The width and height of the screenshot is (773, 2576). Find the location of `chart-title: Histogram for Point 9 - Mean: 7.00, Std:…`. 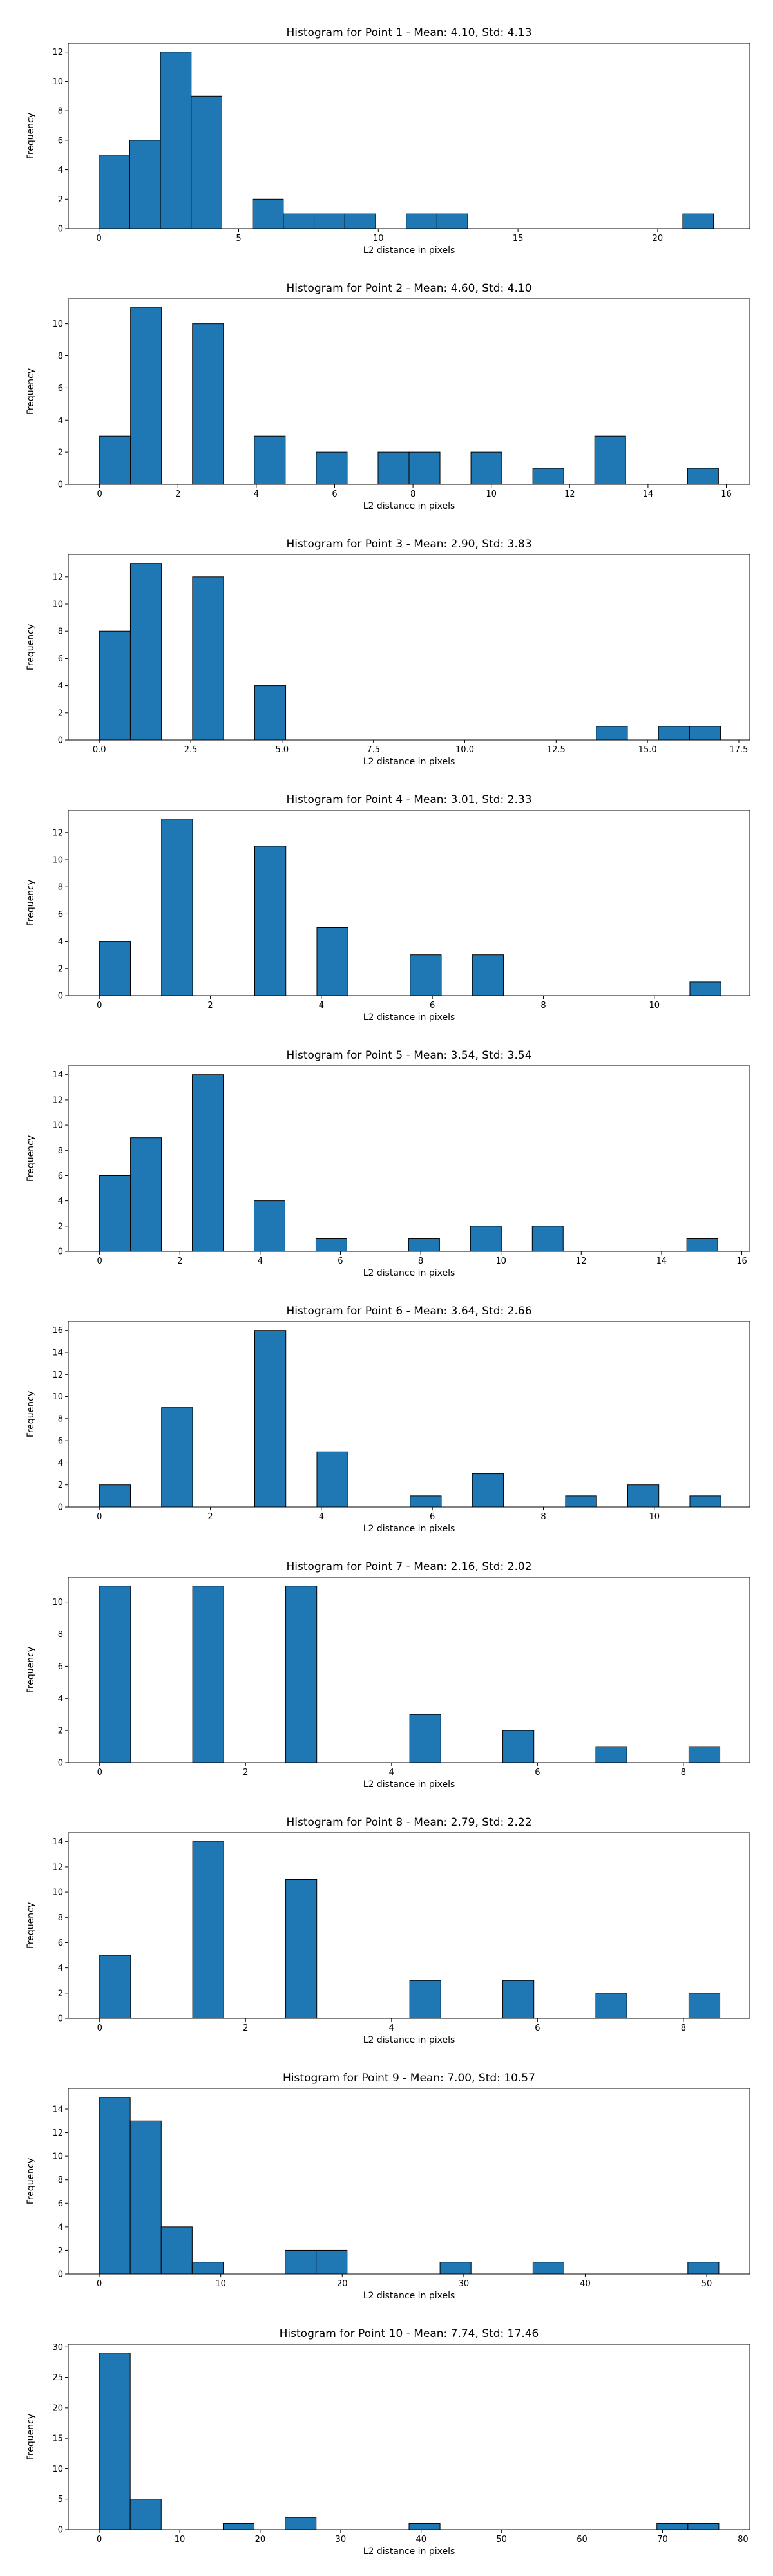

chart-title: Histogram for Point 9 - Mean: 7.00, Std:… is located at coordinates (409, 2078).